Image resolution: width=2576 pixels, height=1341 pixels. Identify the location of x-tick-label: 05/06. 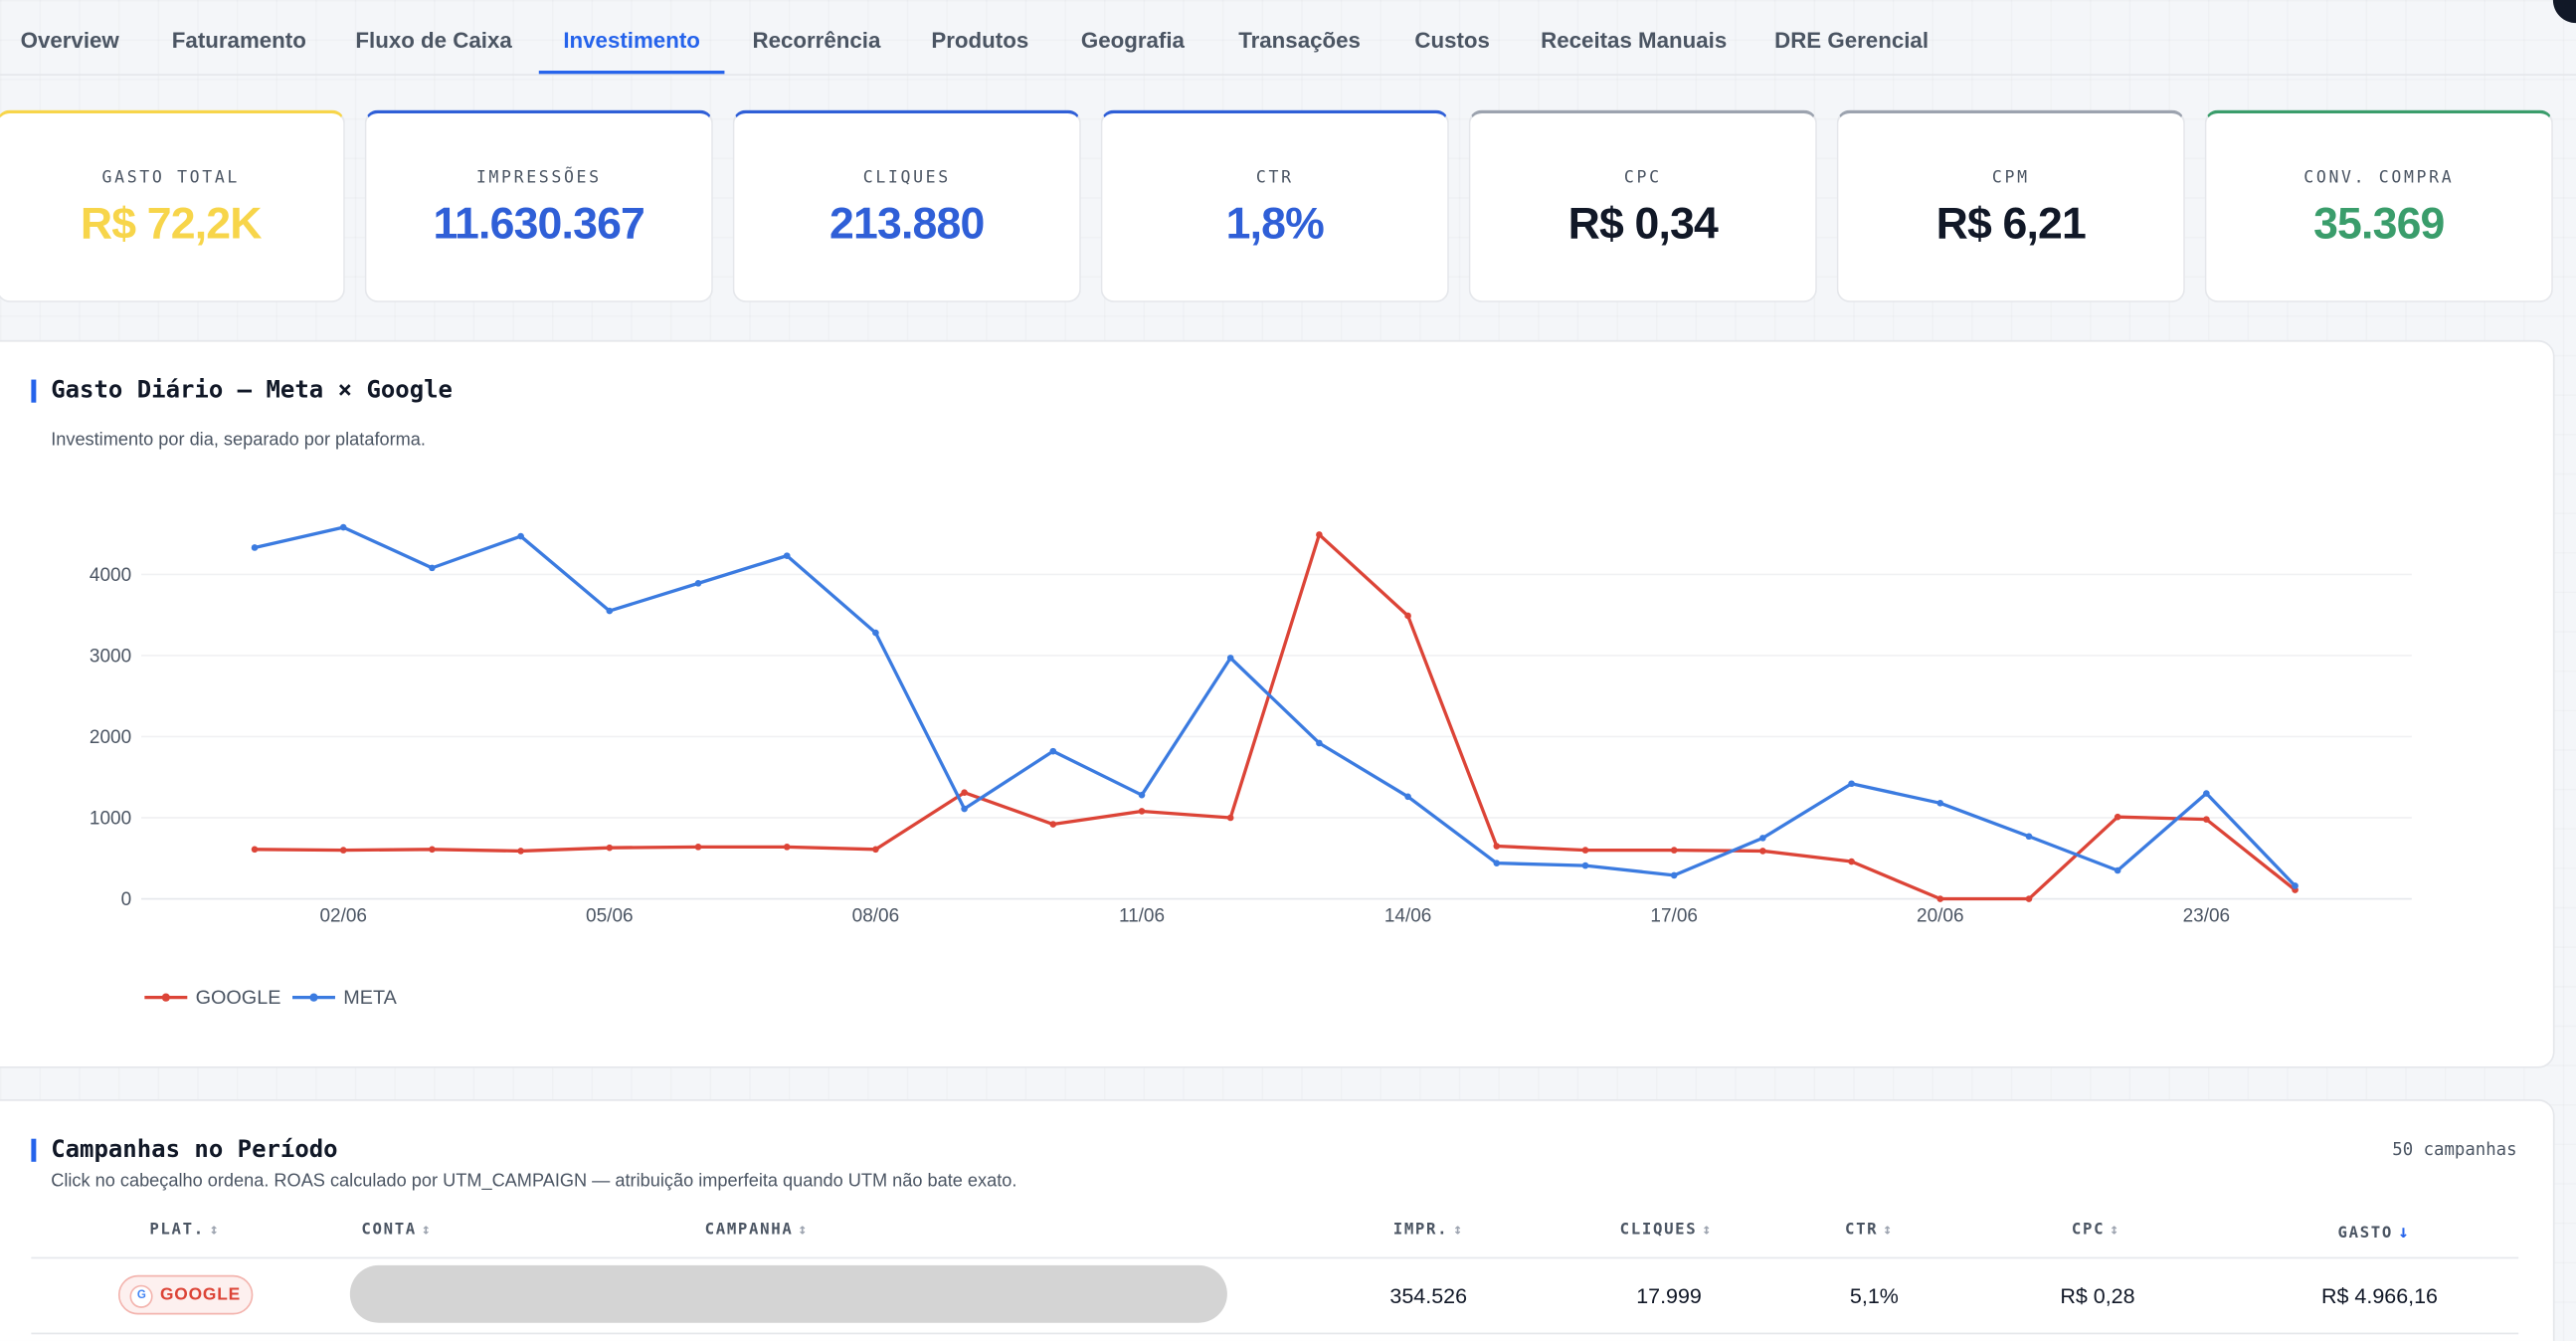
(610, 916).